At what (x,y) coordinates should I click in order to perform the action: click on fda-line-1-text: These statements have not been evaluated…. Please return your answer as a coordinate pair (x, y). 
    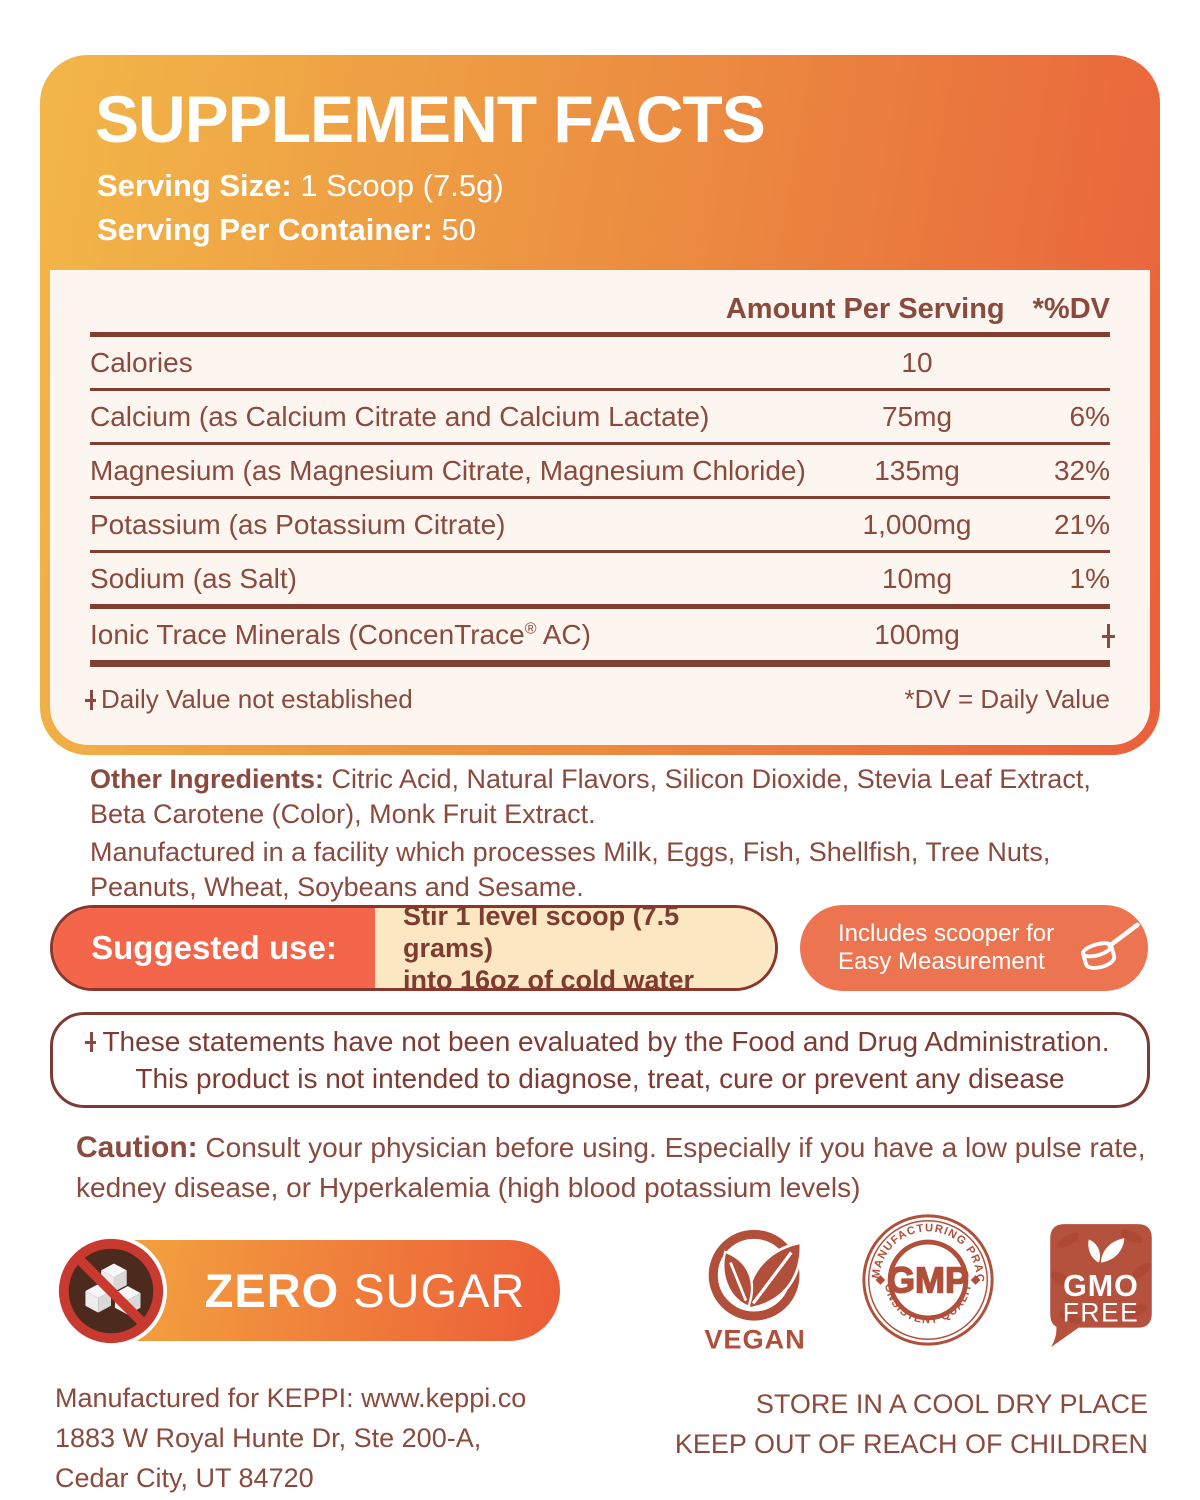
    Looking at the image, I should click on (606, 1041).